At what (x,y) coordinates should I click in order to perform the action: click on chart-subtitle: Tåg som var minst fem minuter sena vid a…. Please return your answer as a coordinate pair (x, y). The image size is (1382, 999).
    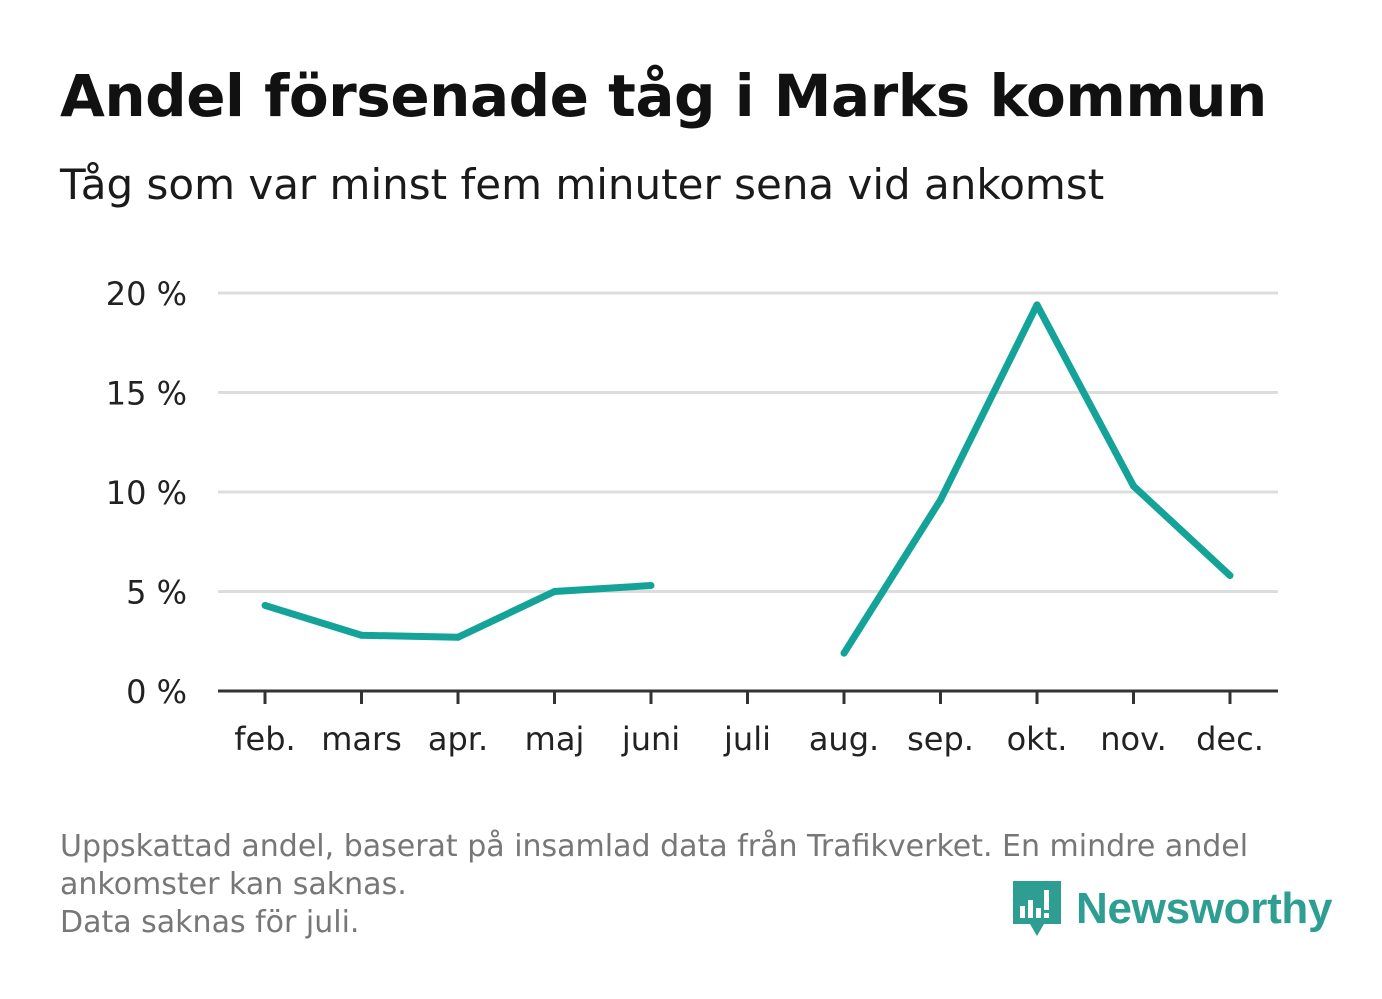
    Looking at the image, I should click on (582, 184).